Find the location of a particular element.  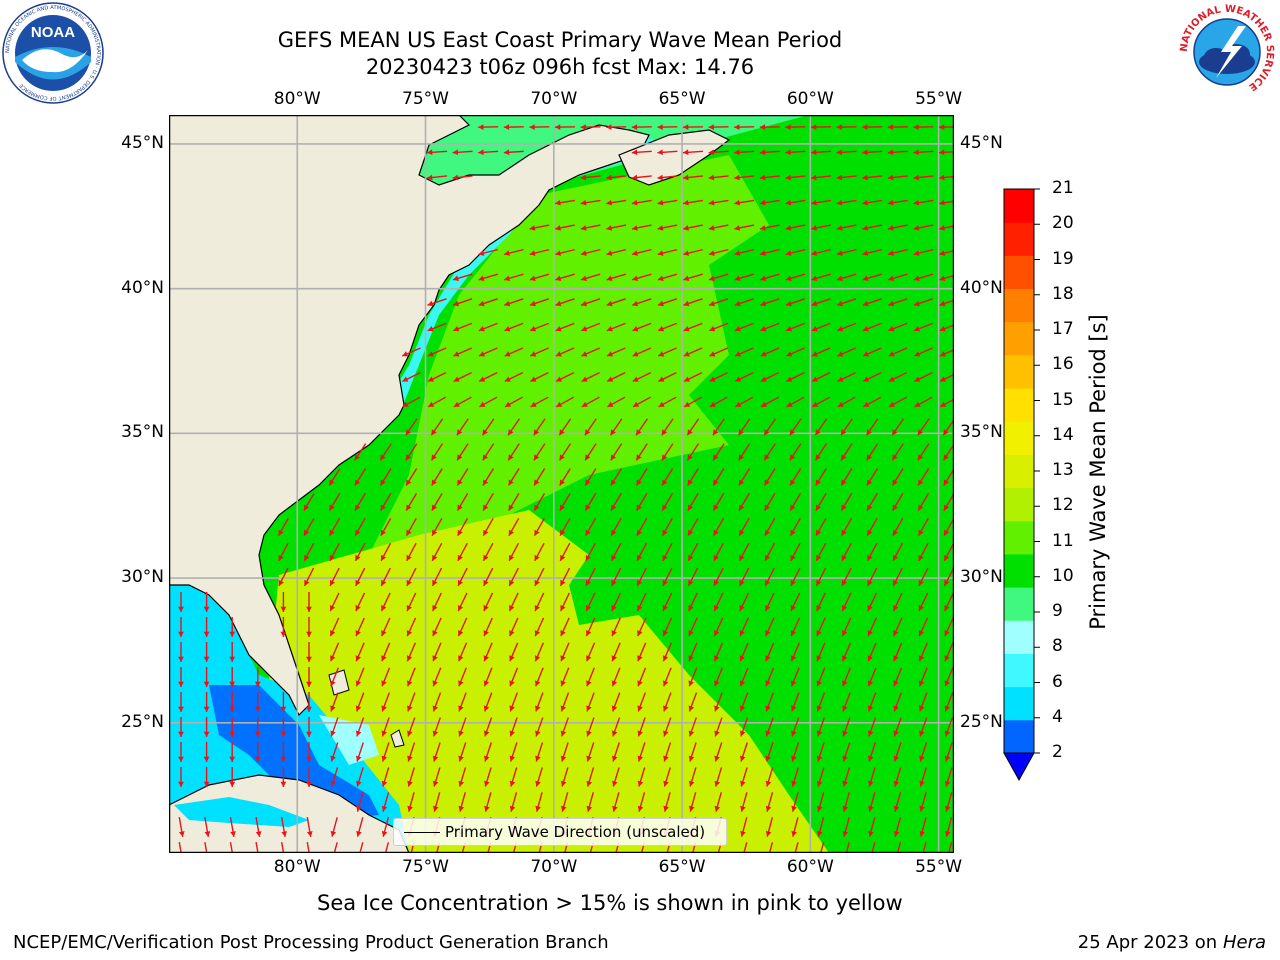

lon-tick-top: 60°W is located at coordinates (810, 99).